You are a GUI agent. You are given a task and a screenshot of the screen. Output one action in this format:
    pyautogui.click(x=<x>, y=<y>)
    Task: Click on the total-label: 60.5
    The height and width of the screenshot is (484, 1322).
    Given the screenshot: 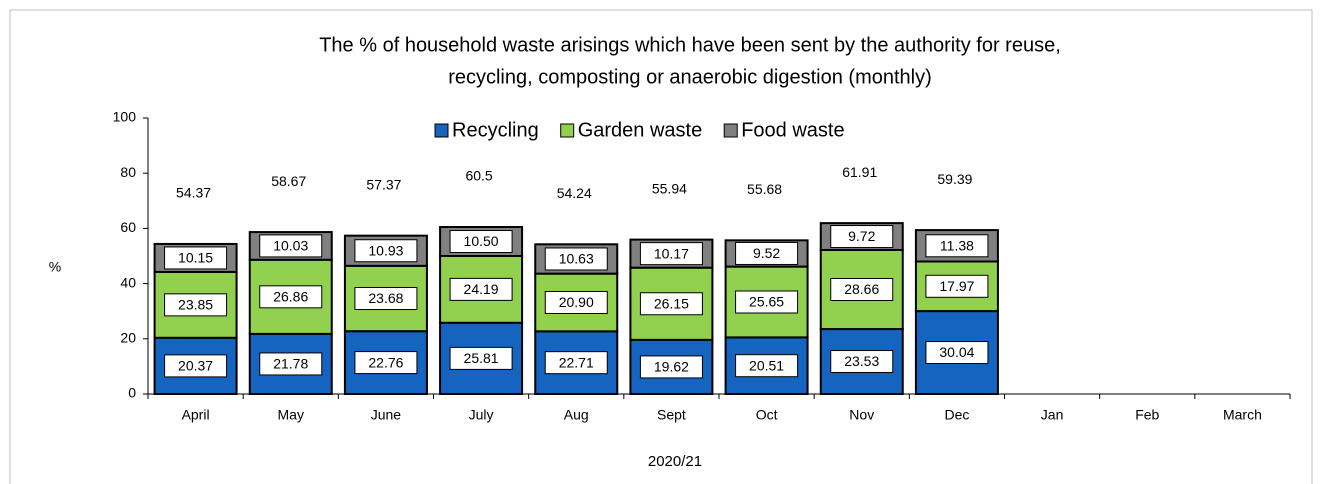 What is the action you would take?
    pyautogui.click(x=478, y=176)
    